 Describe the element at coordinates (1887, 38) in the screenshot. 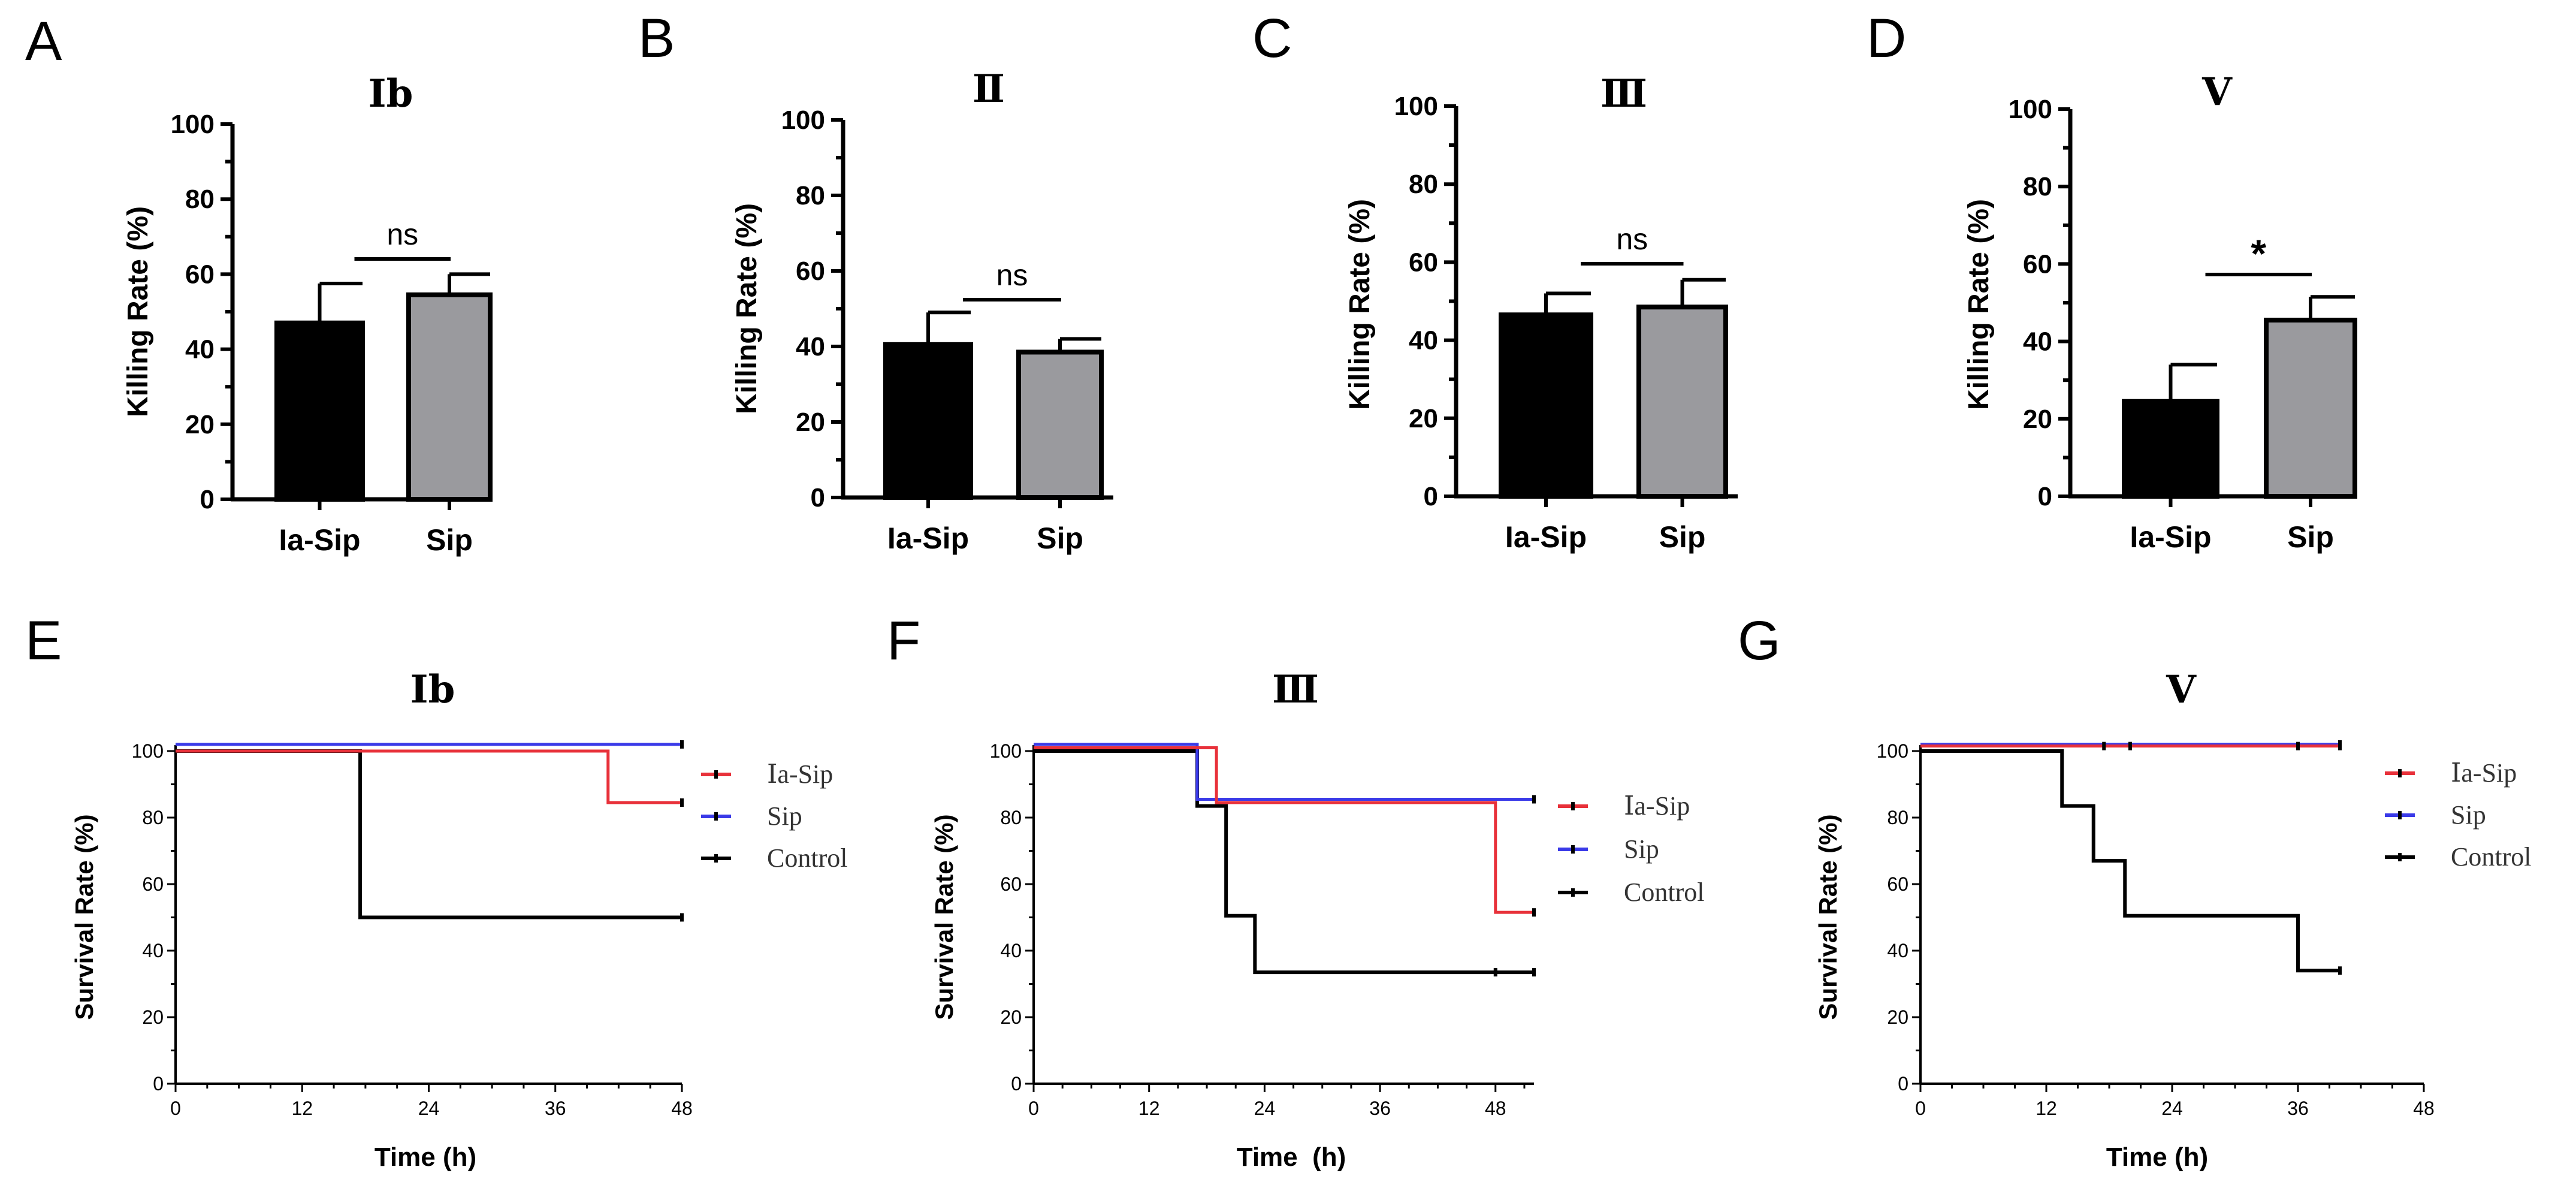

I see `panel-letter: D` at that location.